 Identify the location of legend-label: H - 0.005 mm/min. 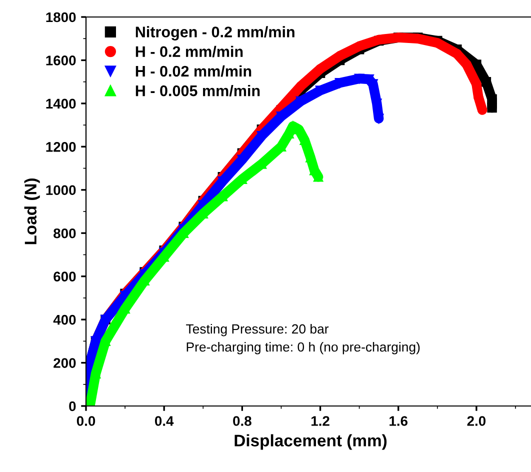
(198, 90).